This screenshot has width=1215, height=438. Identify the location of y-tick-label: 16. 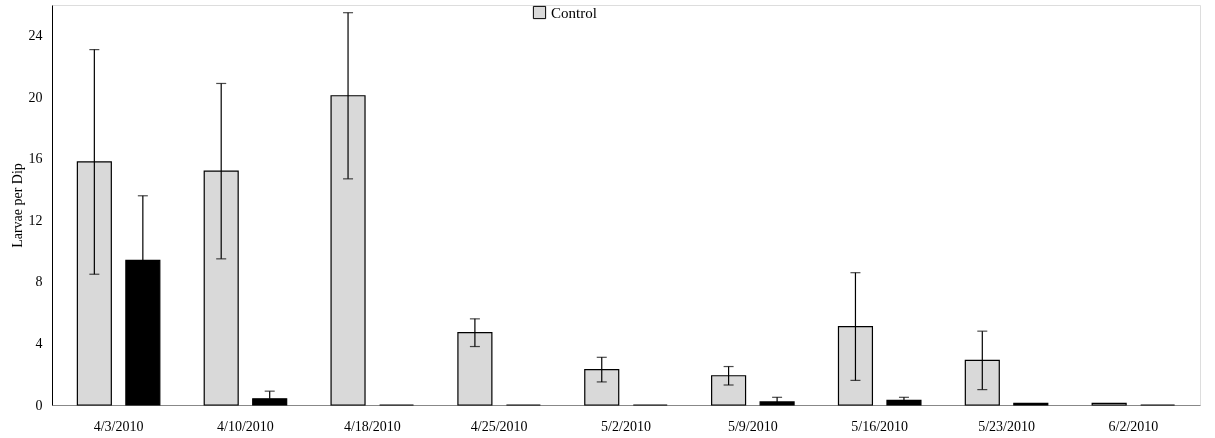
(35, 159).